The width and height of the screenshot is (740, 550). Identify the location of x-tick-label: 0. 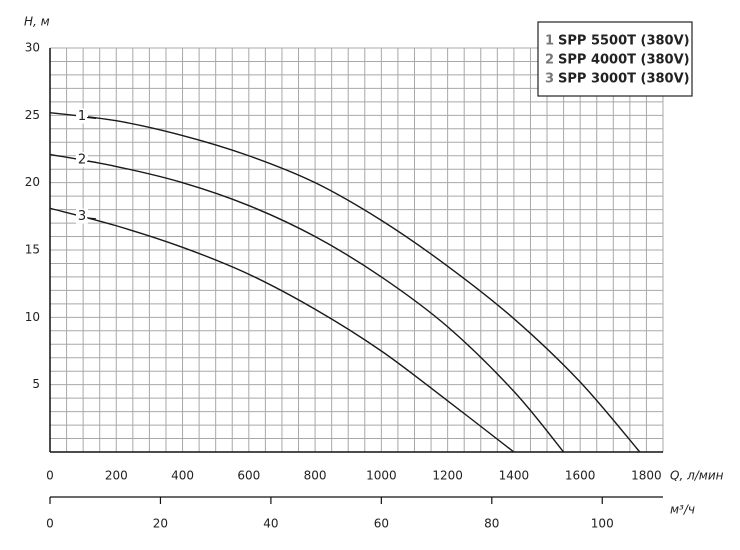
(50, 476).